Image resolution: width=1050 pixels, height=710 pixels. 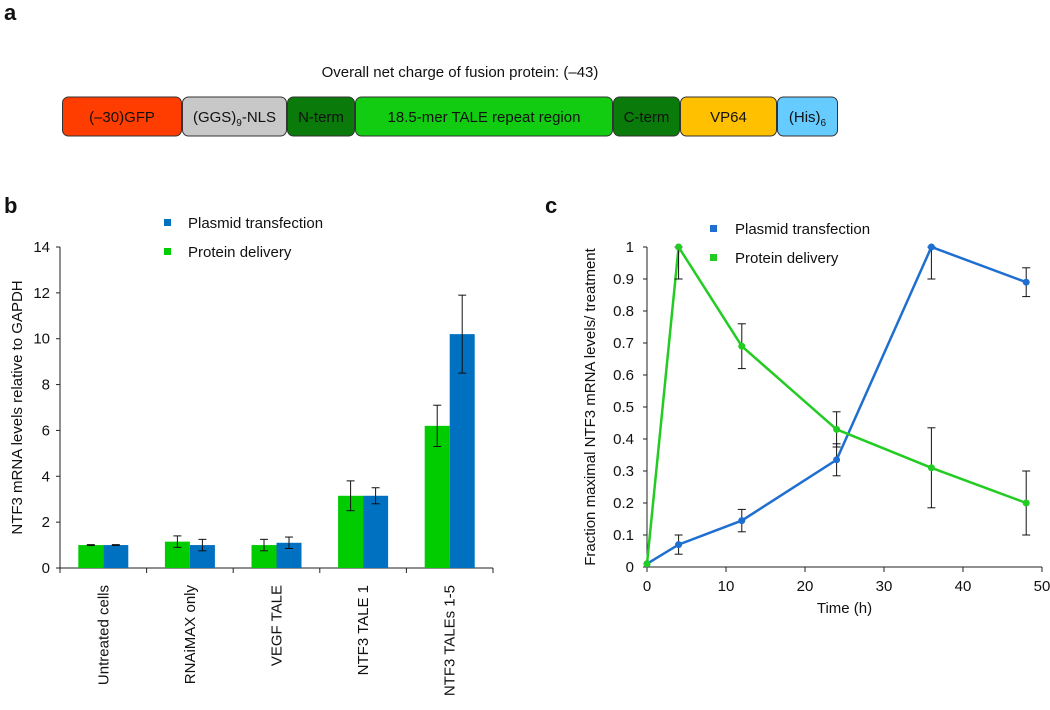 I want to click on y-tick-label: 0.8, so click(x=623, y=311).